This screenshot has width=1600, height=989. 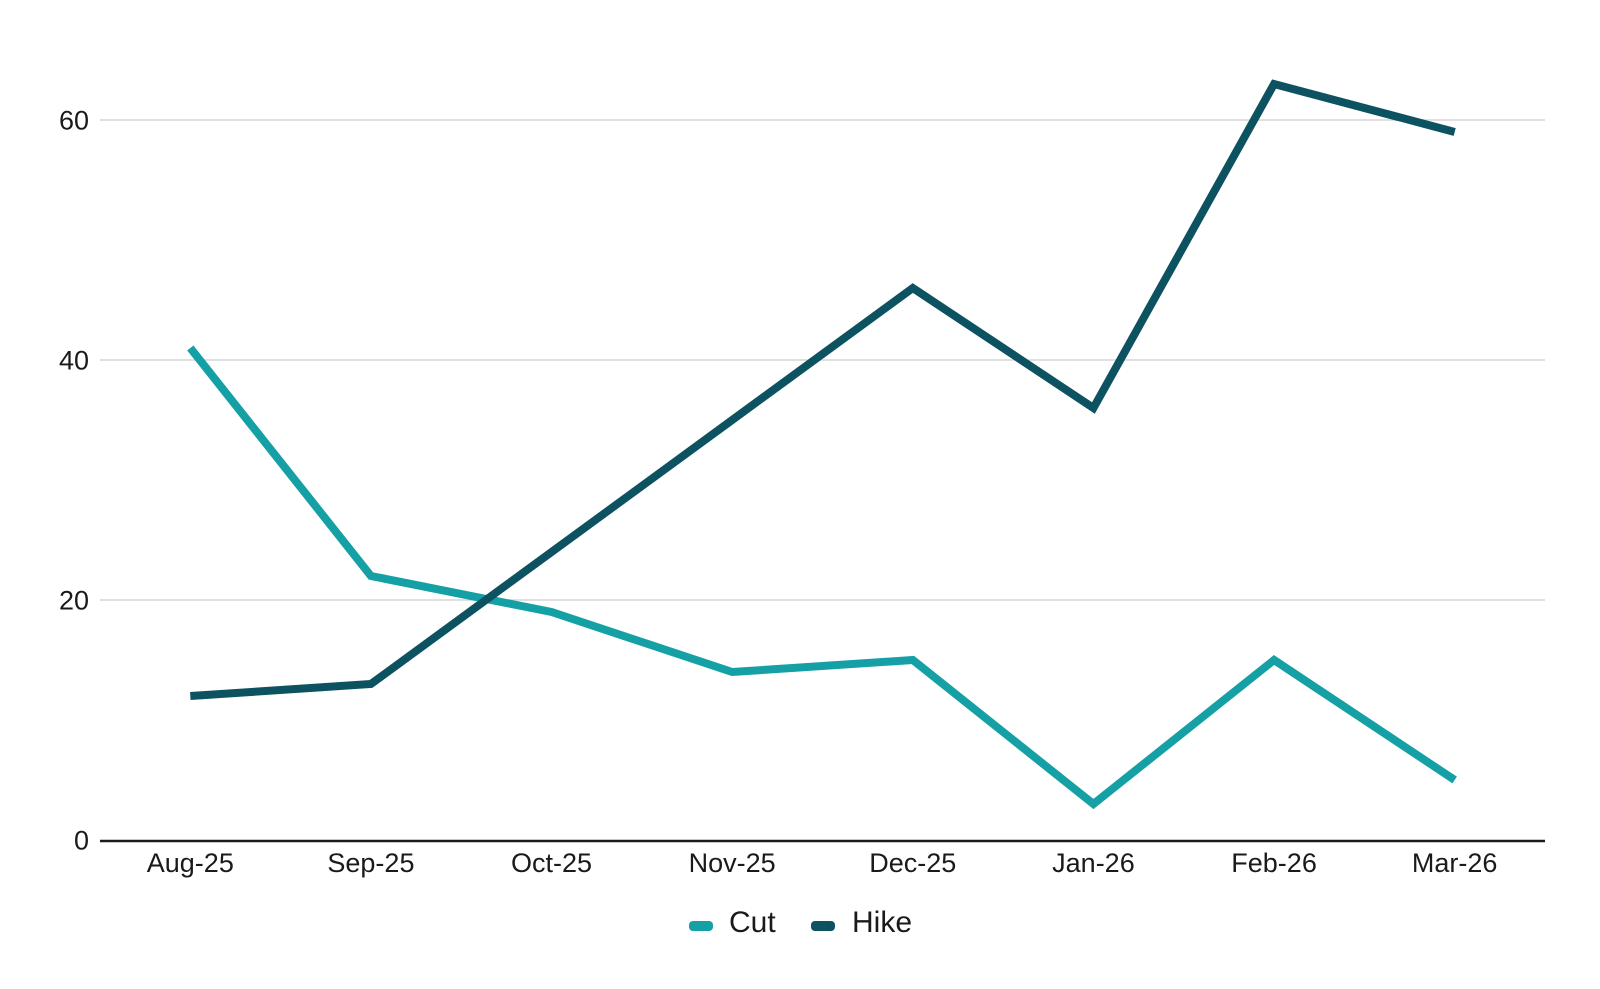 I want to click on x-tick-label-nov-25: Nov-25, so click(x=732, y=863).